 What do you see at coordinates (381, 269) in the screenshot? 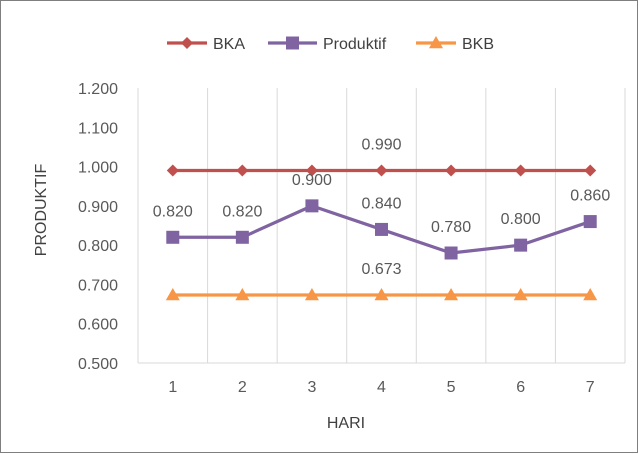
I see `data-label: 0.673` at bounding box center [381, 269].